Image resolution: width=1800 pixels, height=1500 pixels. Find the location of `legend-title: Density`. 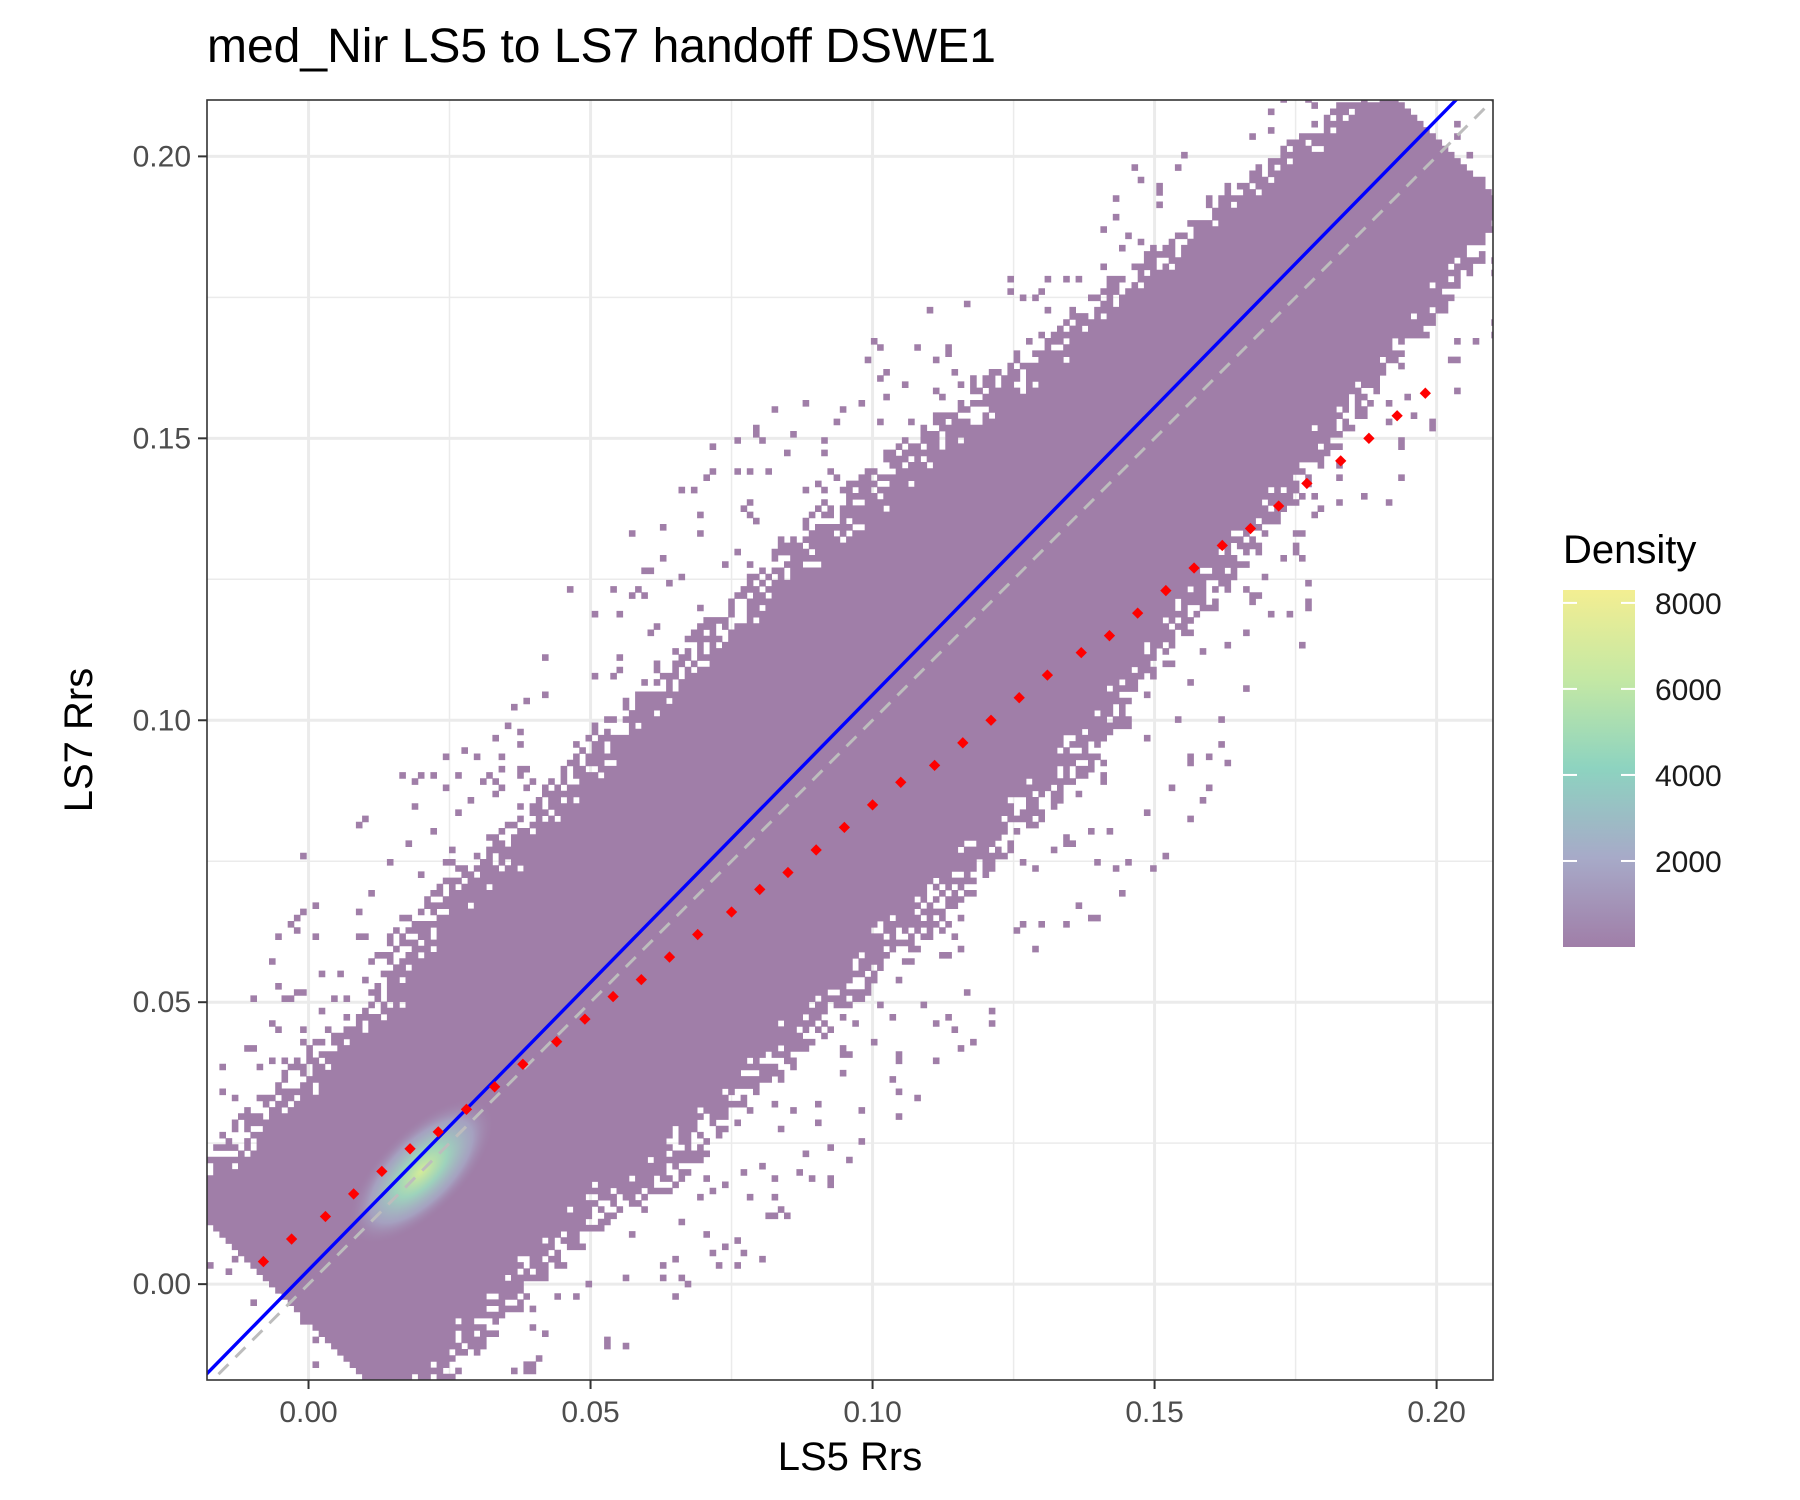

legend-title: Density is located at coordinates (1629, 550).